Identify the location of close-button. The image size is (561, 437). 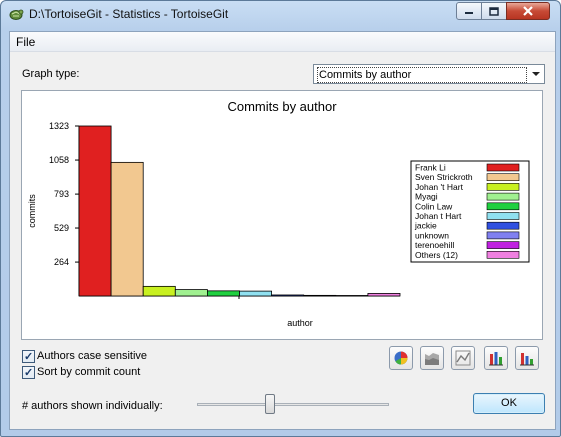
(528, 11).